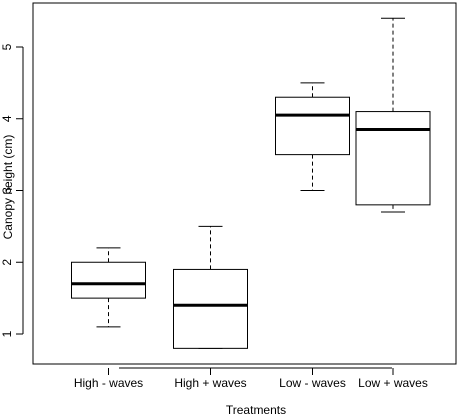 The width and height of the screenshot is (459, 418). What do you see at coordinates (108, 383) in the screenshot?
I see `x-tick-label: High - waves` at bounding box center [108, 383].